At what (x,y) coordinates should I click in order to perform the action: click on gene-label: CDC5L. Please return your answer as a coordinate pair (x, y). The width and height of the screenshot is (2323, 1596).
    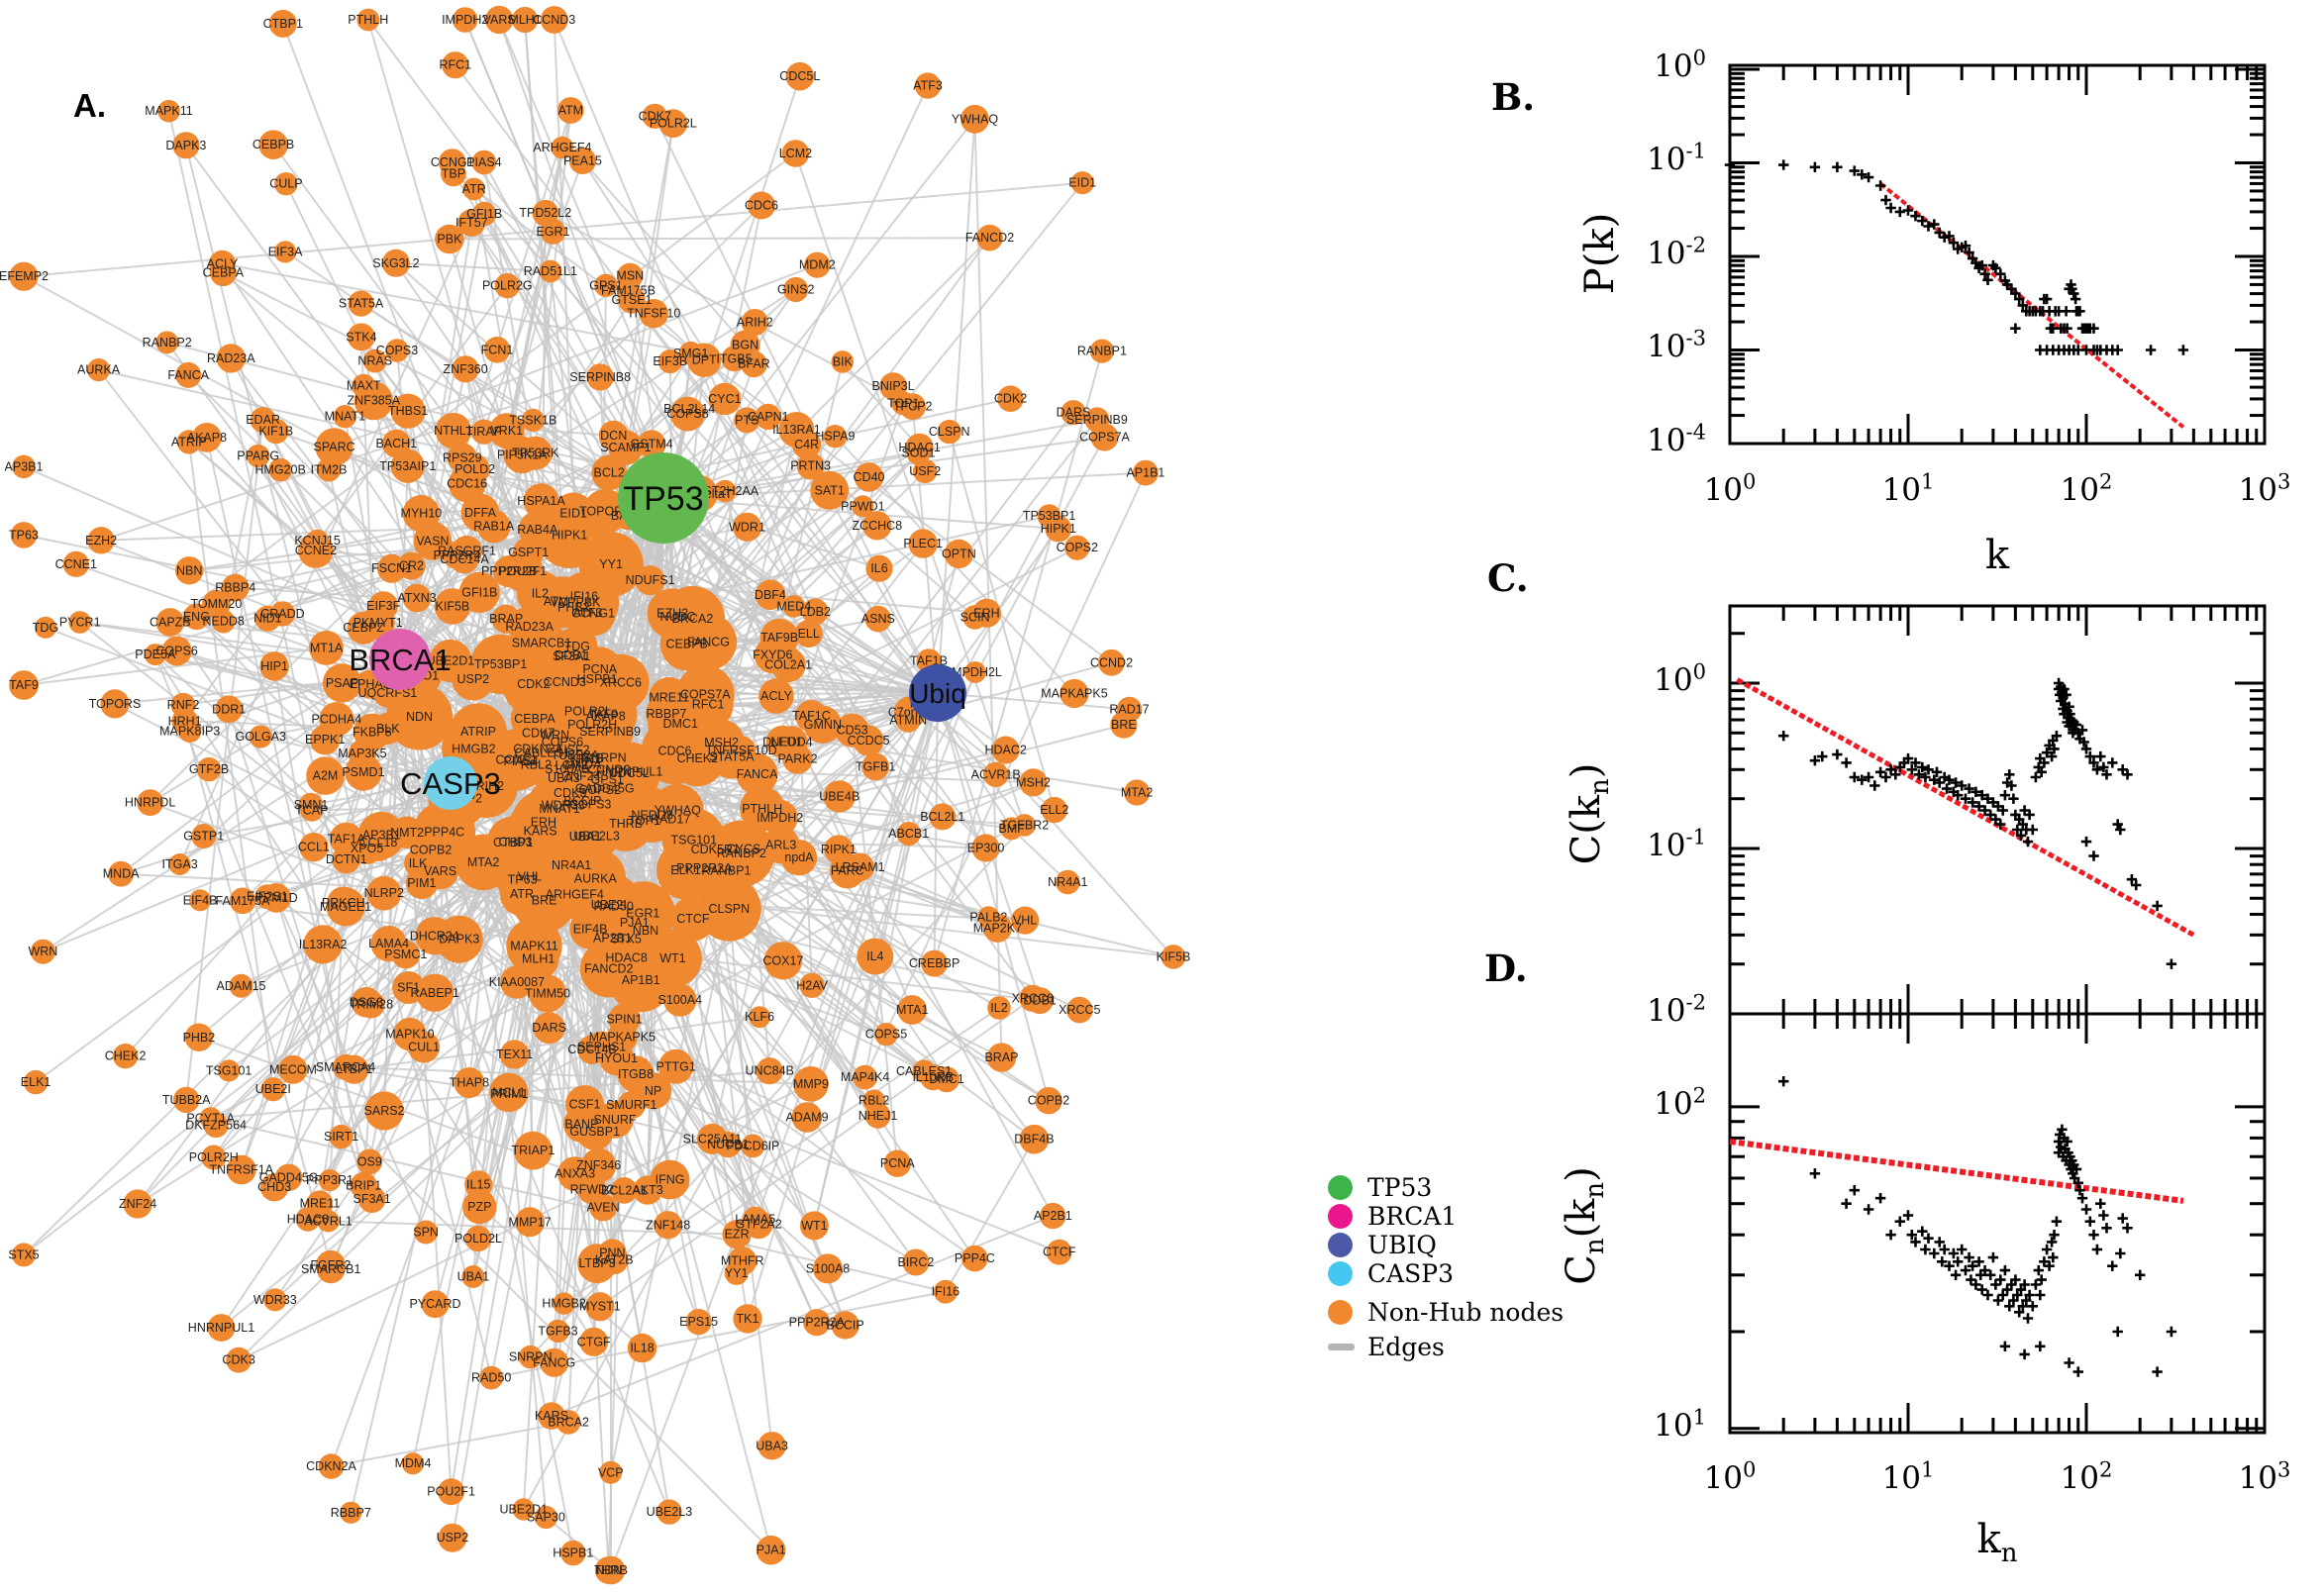
    Looking at the image, I should click on (629, 773).